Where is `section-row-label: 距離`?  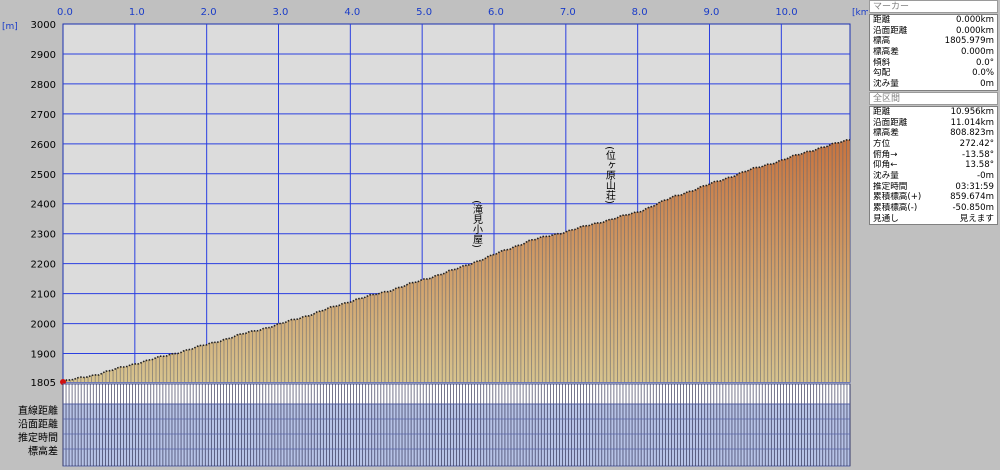
section-row-label: 距離 is located at coordinates (882, 111).